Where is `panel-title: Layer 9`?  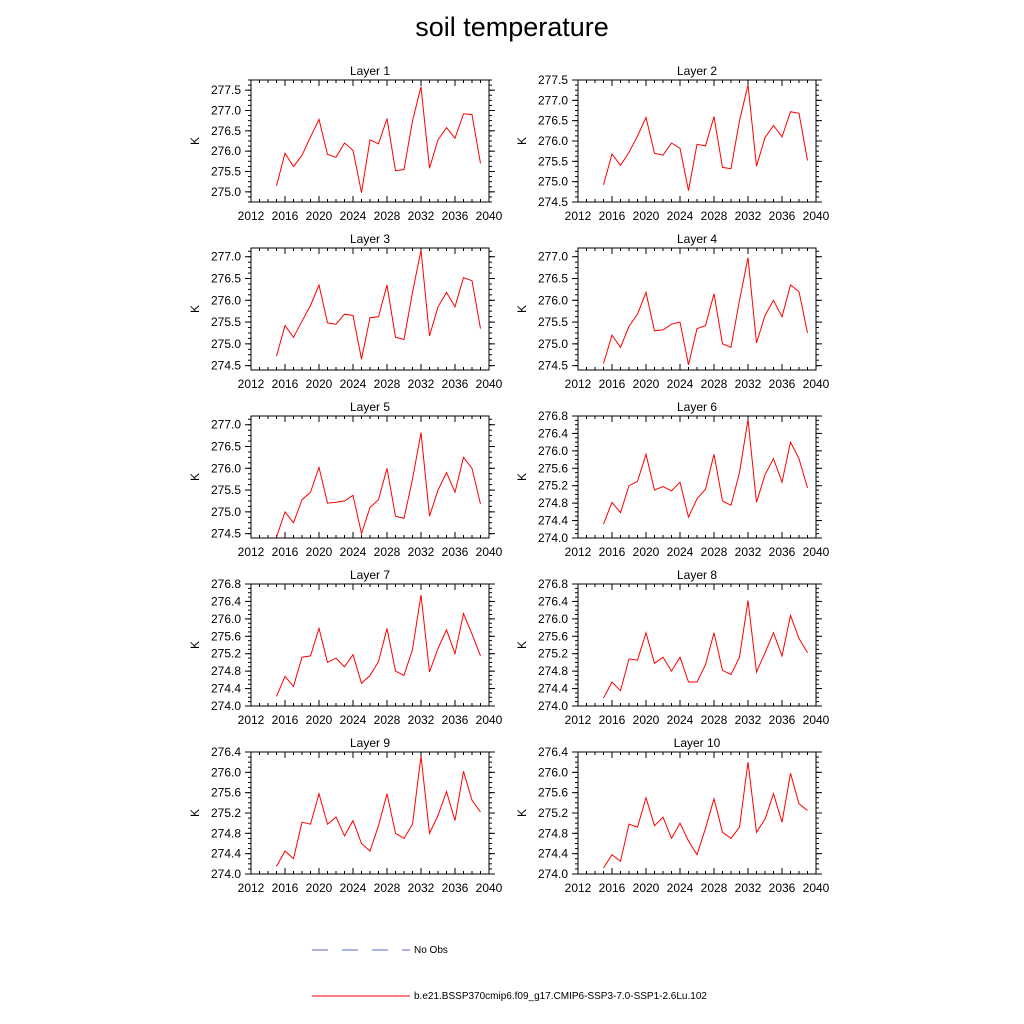
panel-title: Layer 9 is located at coordinates (370, 743).